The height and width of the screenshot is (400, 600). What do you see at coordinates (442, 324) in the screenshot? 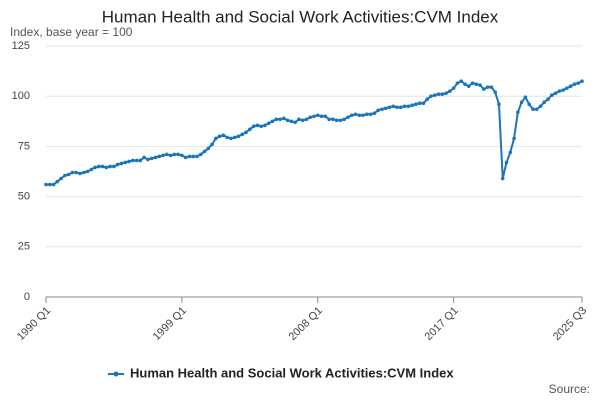
I see `x-tick-label: 2017 Q1` at bounding box center [442, 324].